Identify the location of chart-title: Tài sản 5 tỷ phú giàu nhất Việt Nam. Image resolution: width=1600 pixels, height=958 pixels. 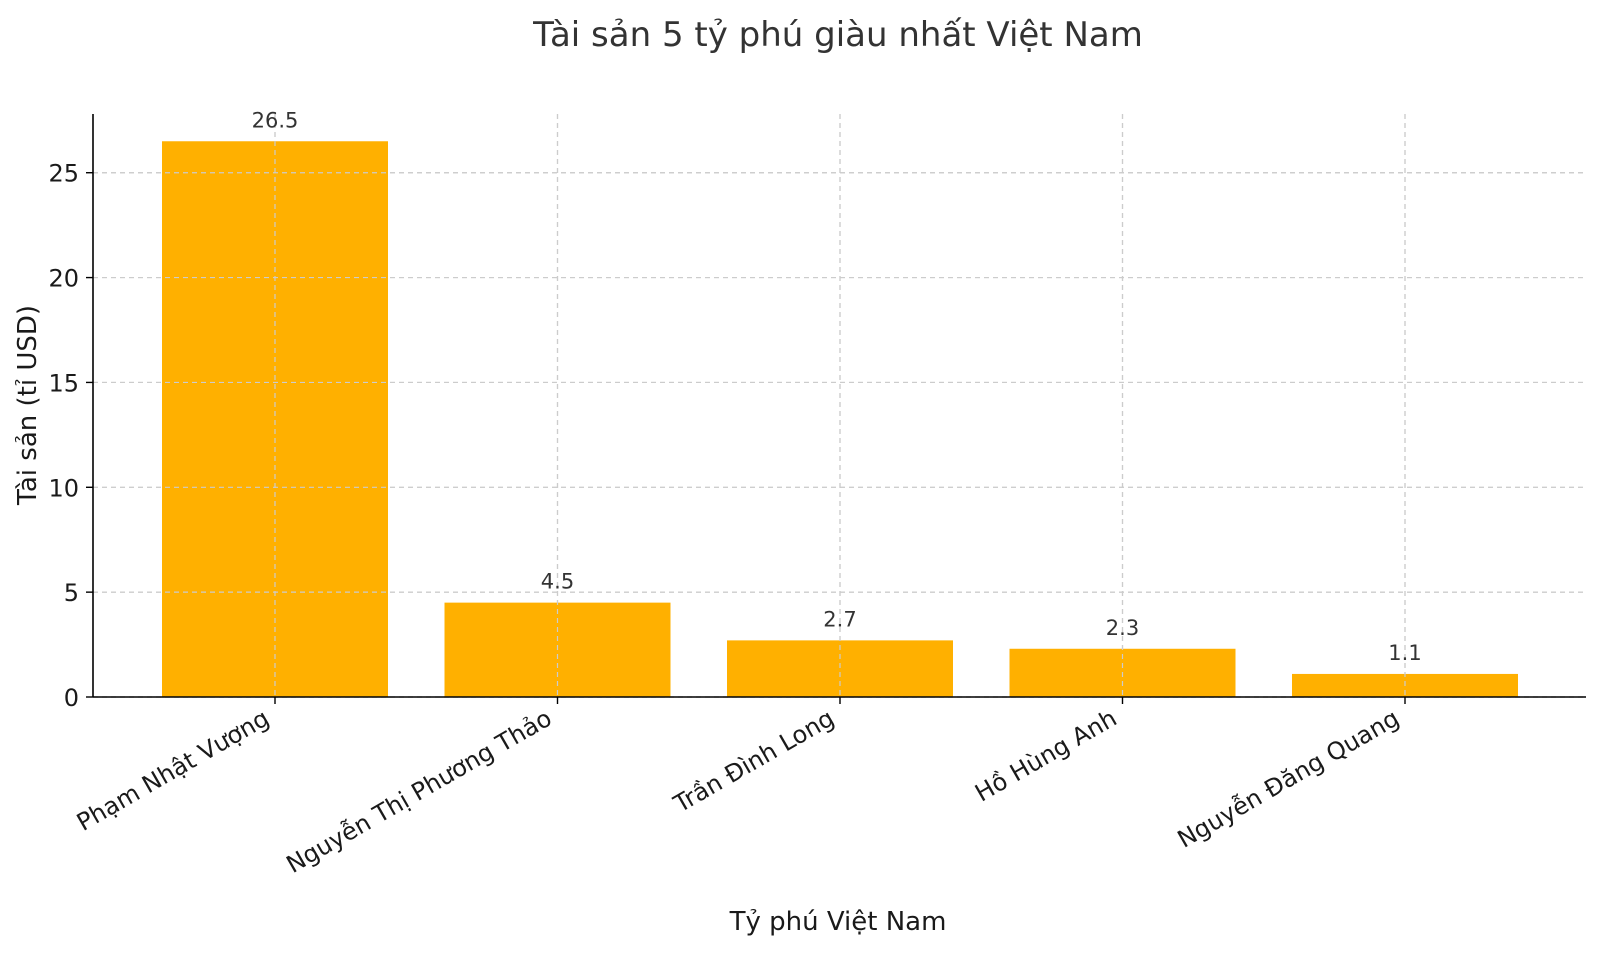
(837, 35).